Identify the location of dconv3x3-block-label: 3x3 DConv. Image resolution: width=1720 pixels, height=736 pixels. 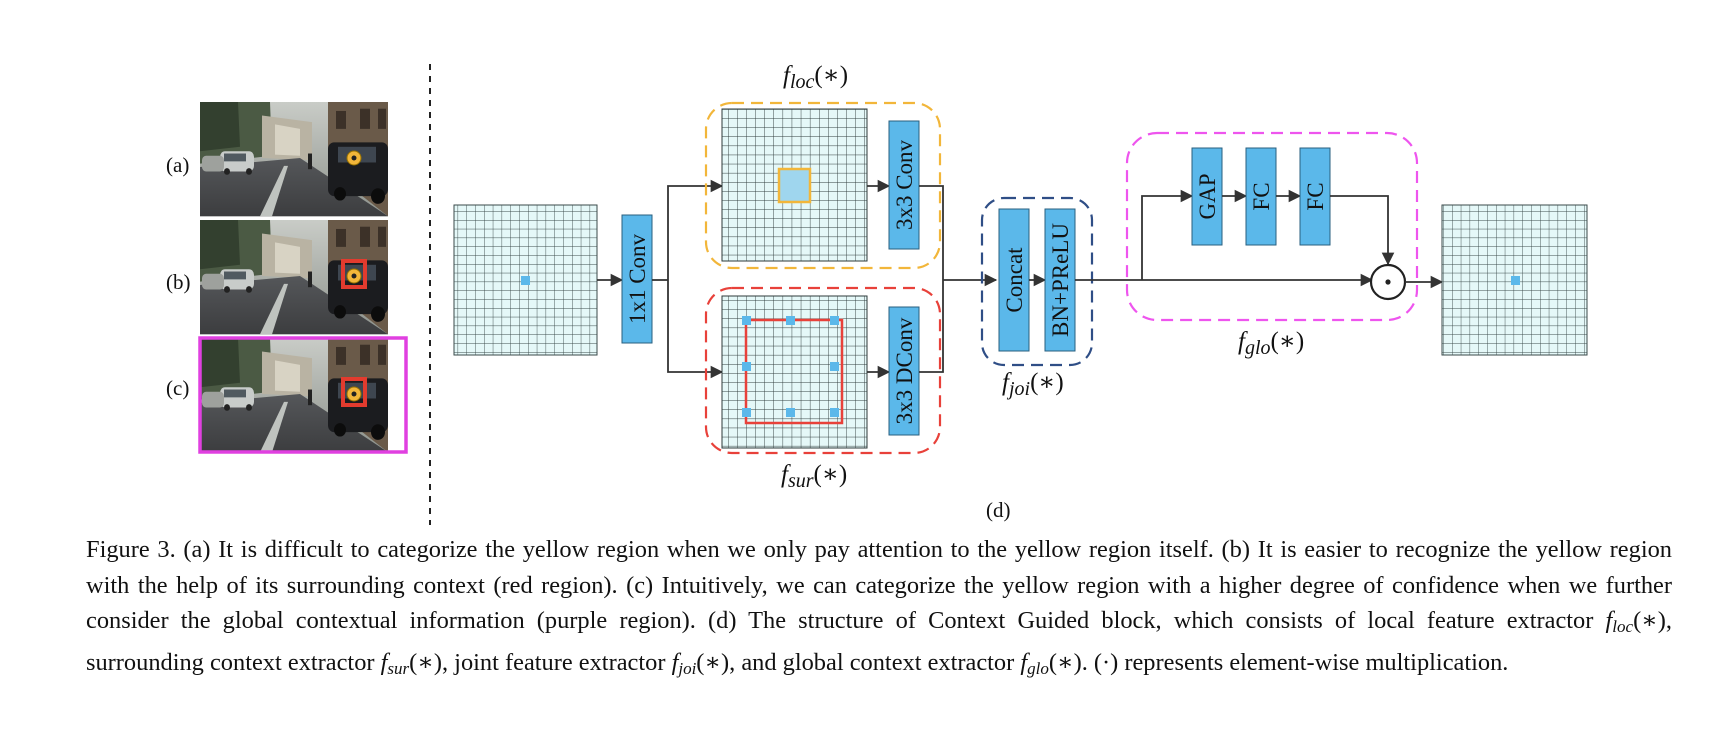
(904, 370).